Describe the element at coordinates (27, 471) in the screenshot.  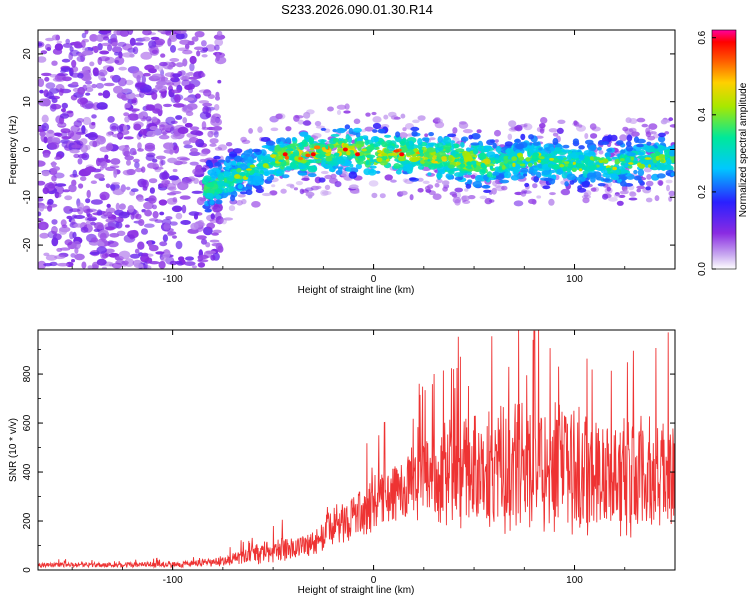
I see `y-tick-label: 400` at that location.